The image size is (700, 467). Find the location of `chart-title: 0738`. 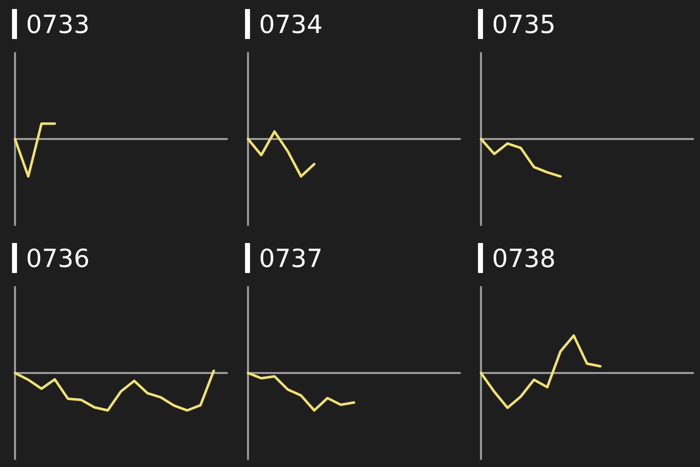

chart-title: 0738 is located at coordinates (524, 258).